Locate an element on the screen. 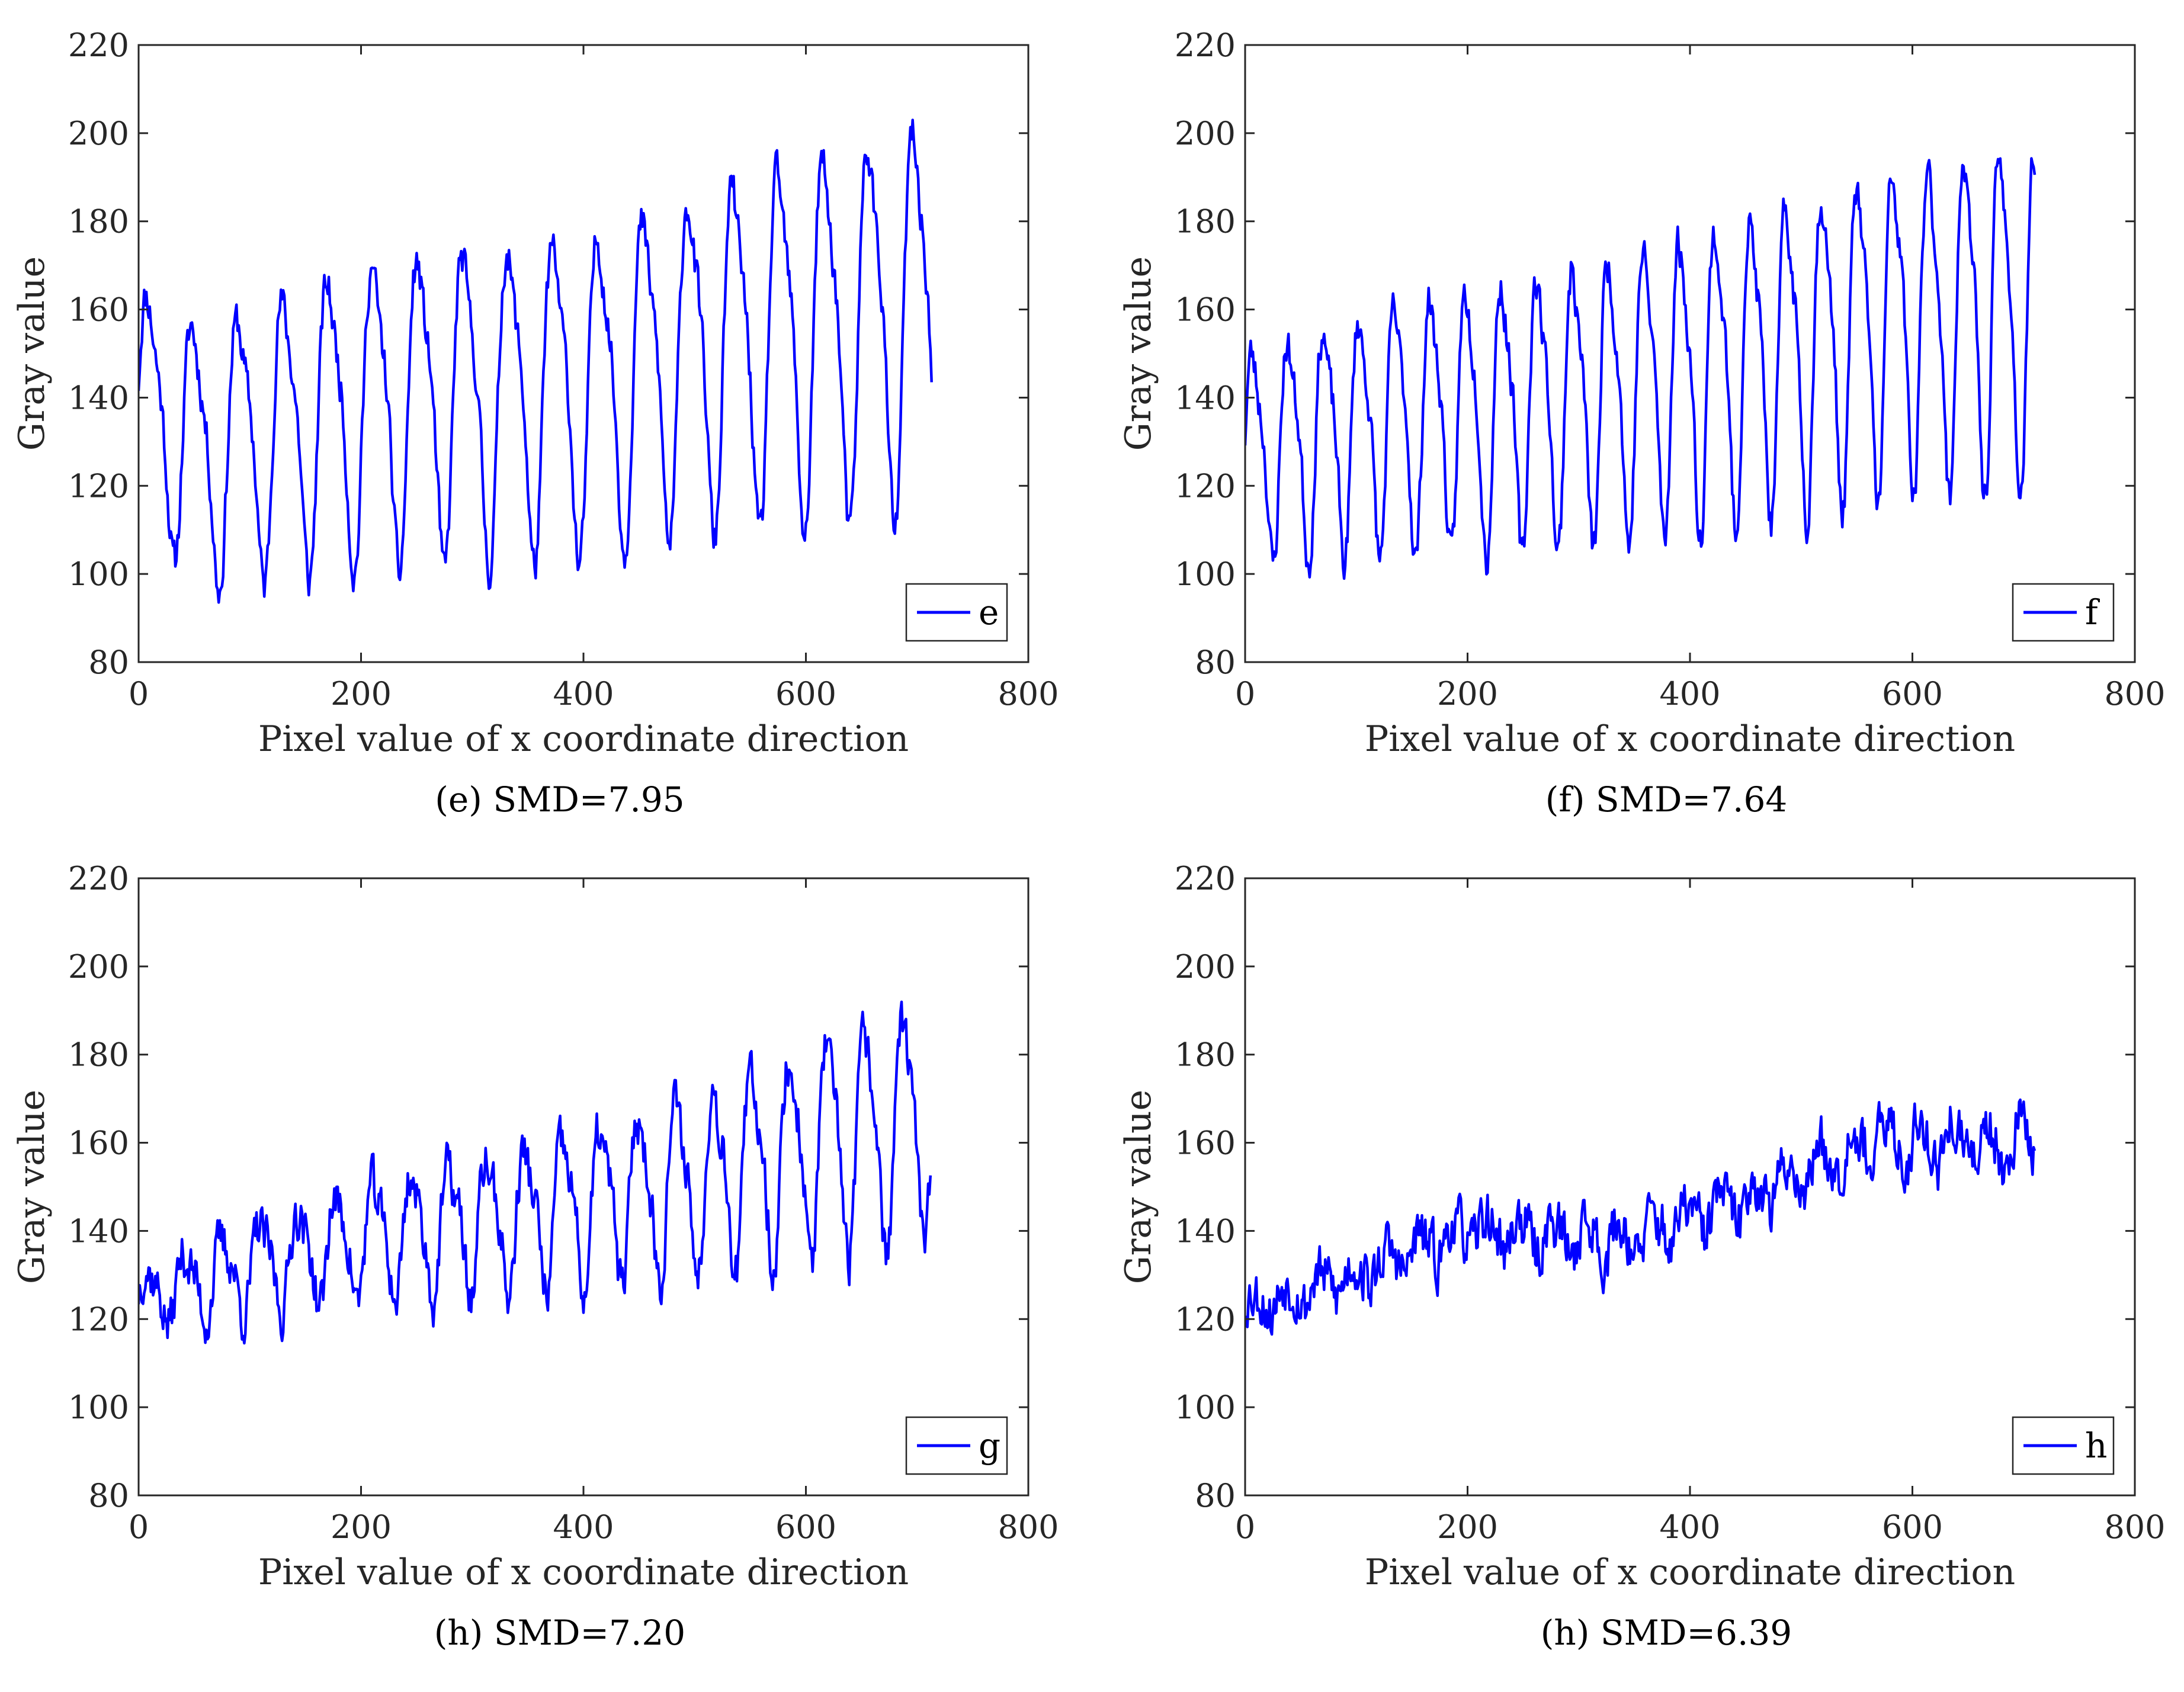  legend: g is located at coordinates (956, 1445).